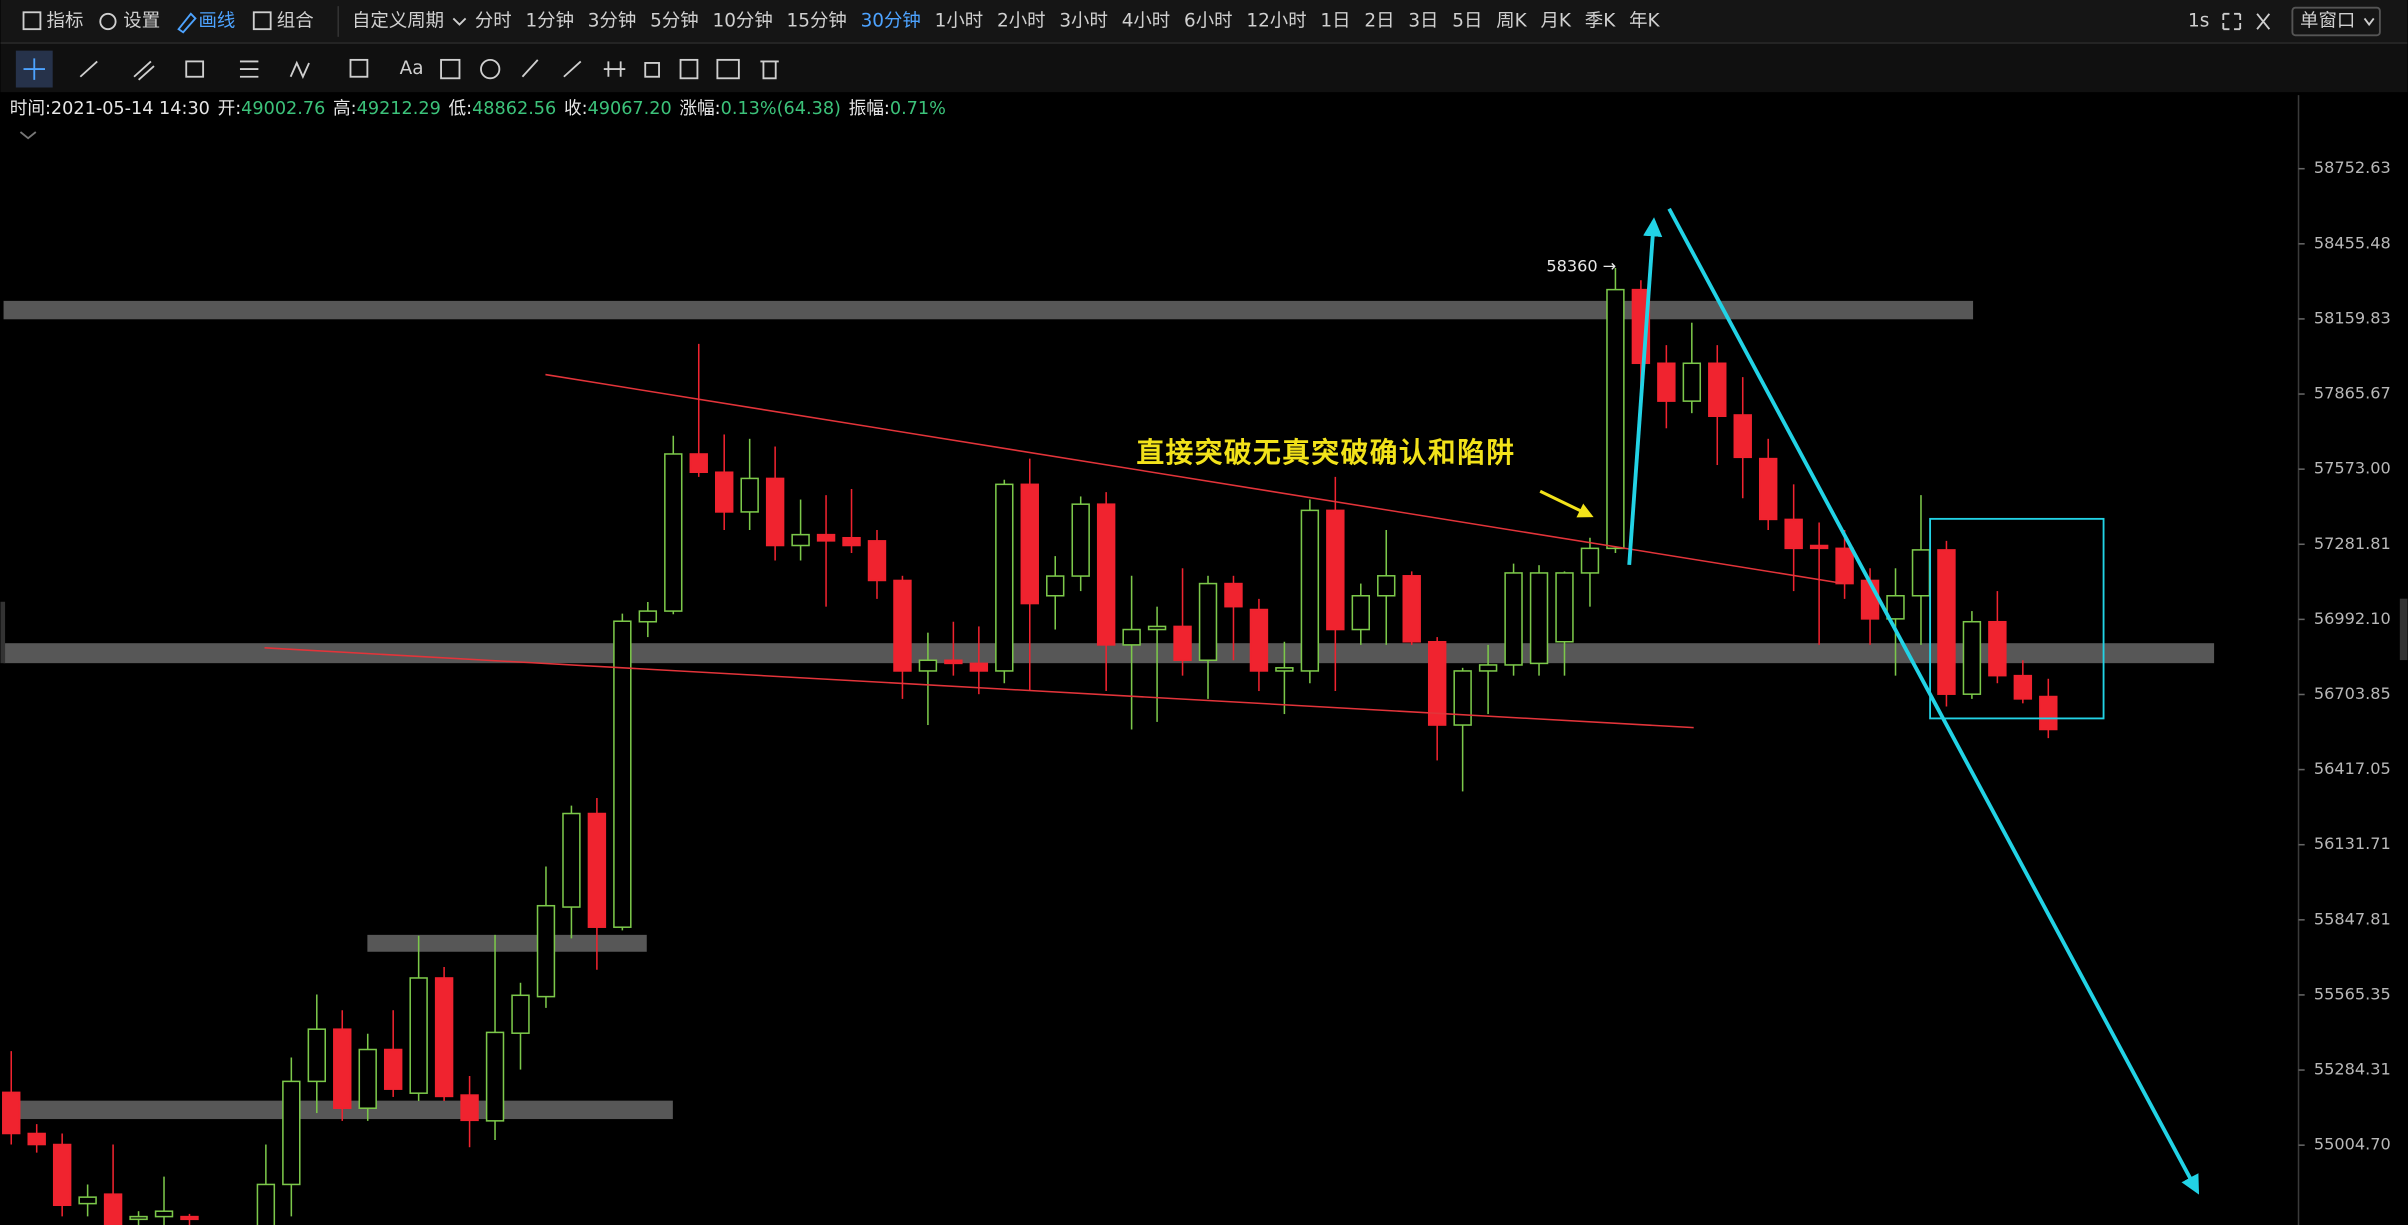  I want to click on period: 3分钟, so click(612, 20).